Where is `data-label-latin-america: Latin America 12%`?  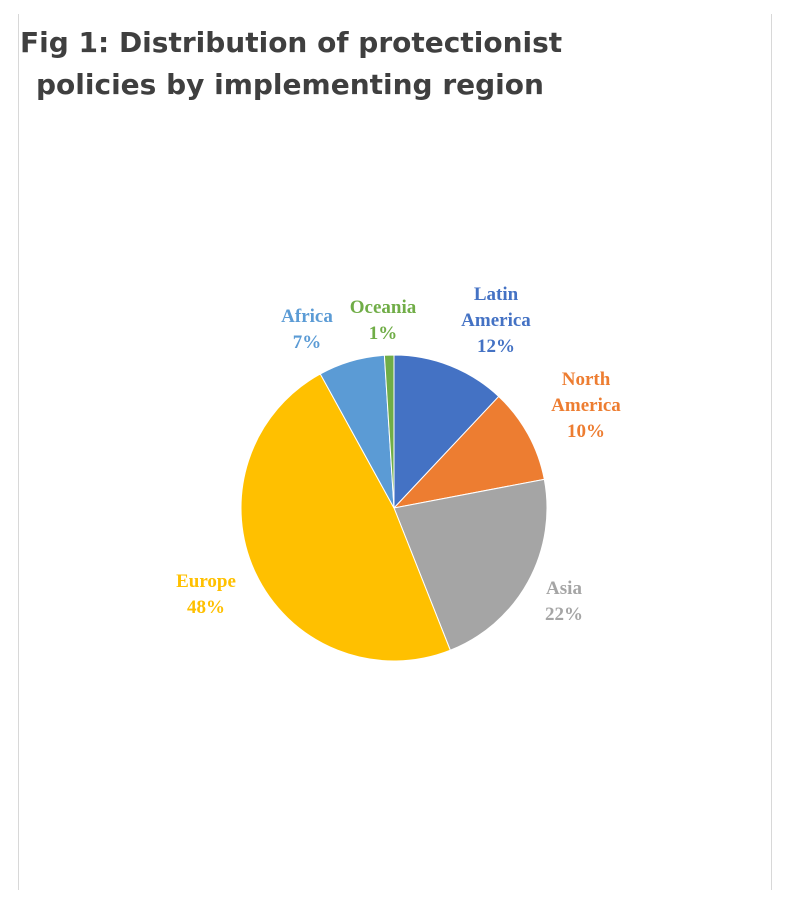 data-label-latin-america: Latin America 12% is located at coordinates (496, 320).